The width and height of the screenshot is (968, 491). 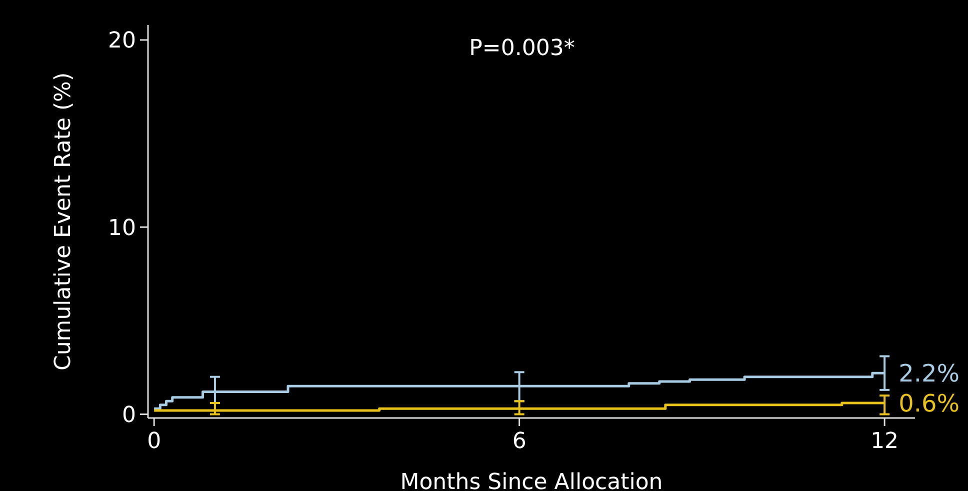 I want to click on x-tick-label: 12, so click(x=884, y=441).